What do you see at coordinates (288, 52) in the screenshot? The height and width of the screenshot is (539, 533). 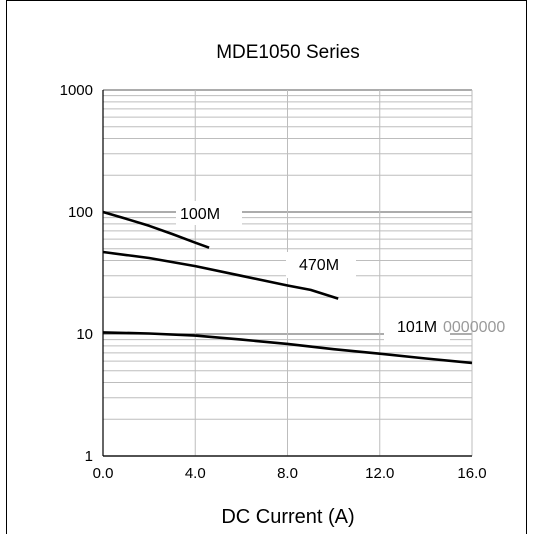 I see `chart-title: MDE1050 Series` at bounding box center [288, 52].